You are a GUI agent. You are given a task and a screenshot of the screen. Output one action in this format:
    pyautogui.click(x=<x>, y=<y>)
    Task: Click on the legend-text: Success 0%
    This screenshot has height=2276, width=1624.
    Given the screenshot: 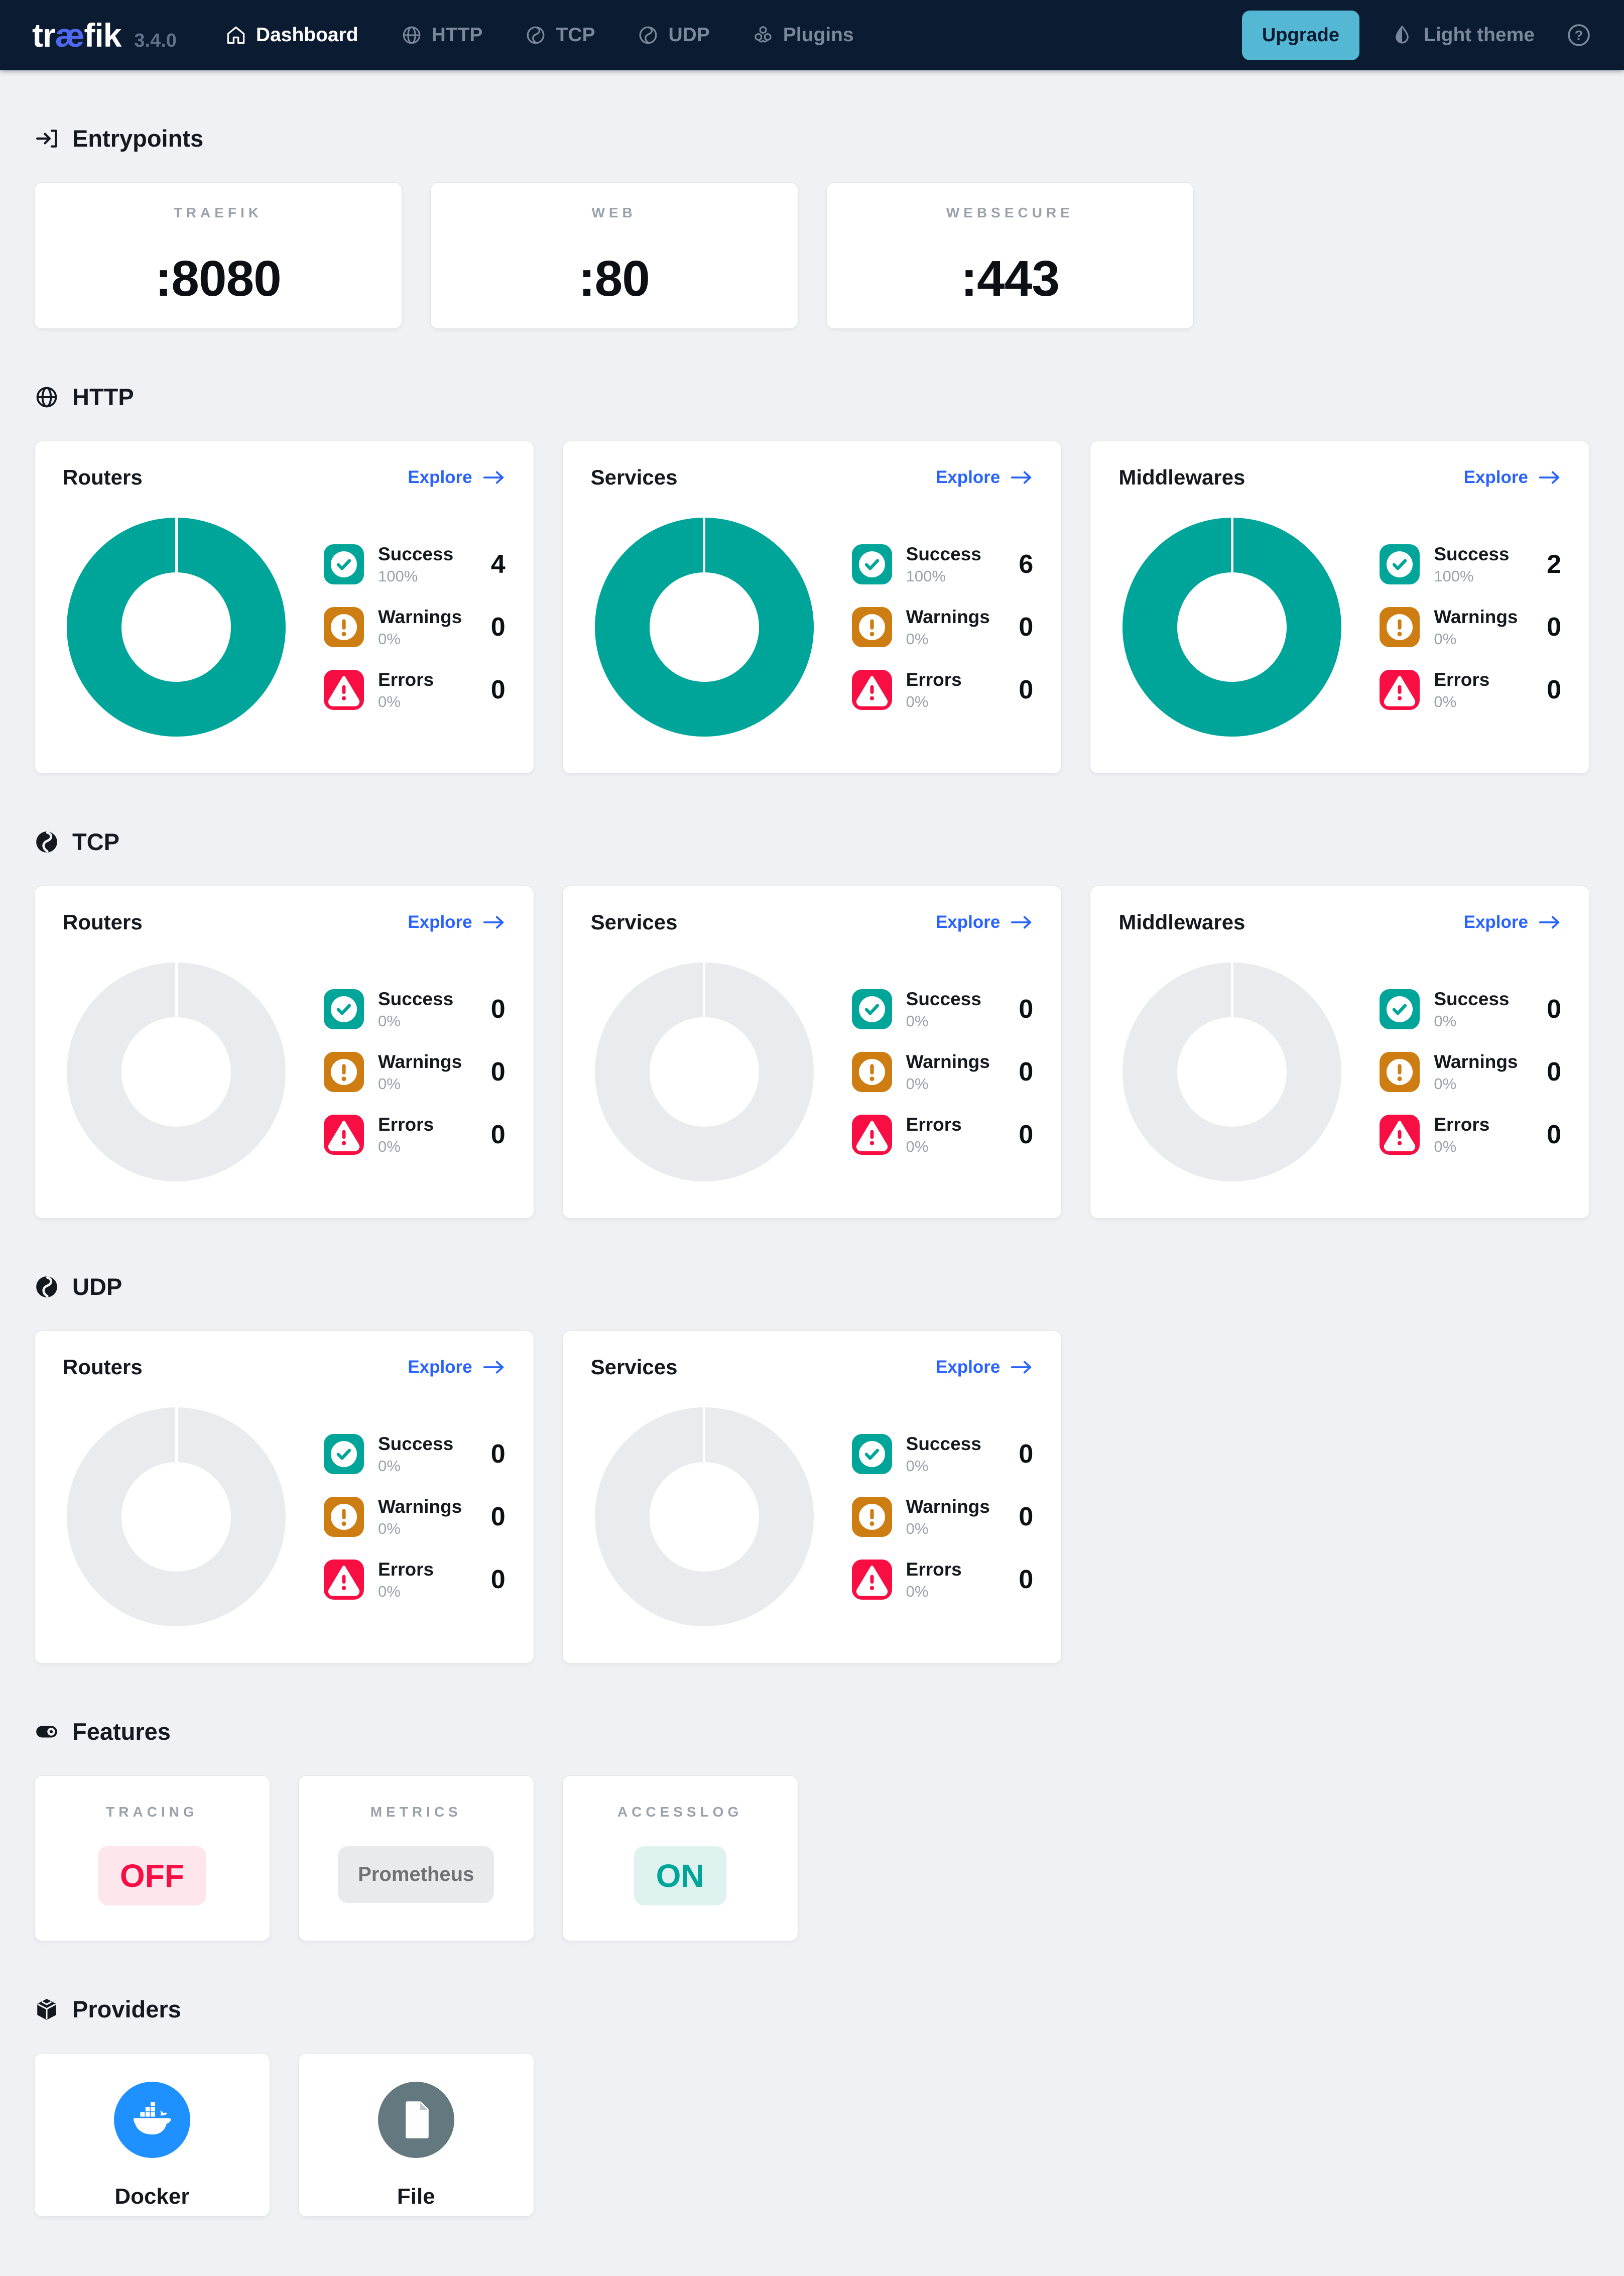 What is the action you would take?
    pyautogui.click(x=943, y=1454)
    